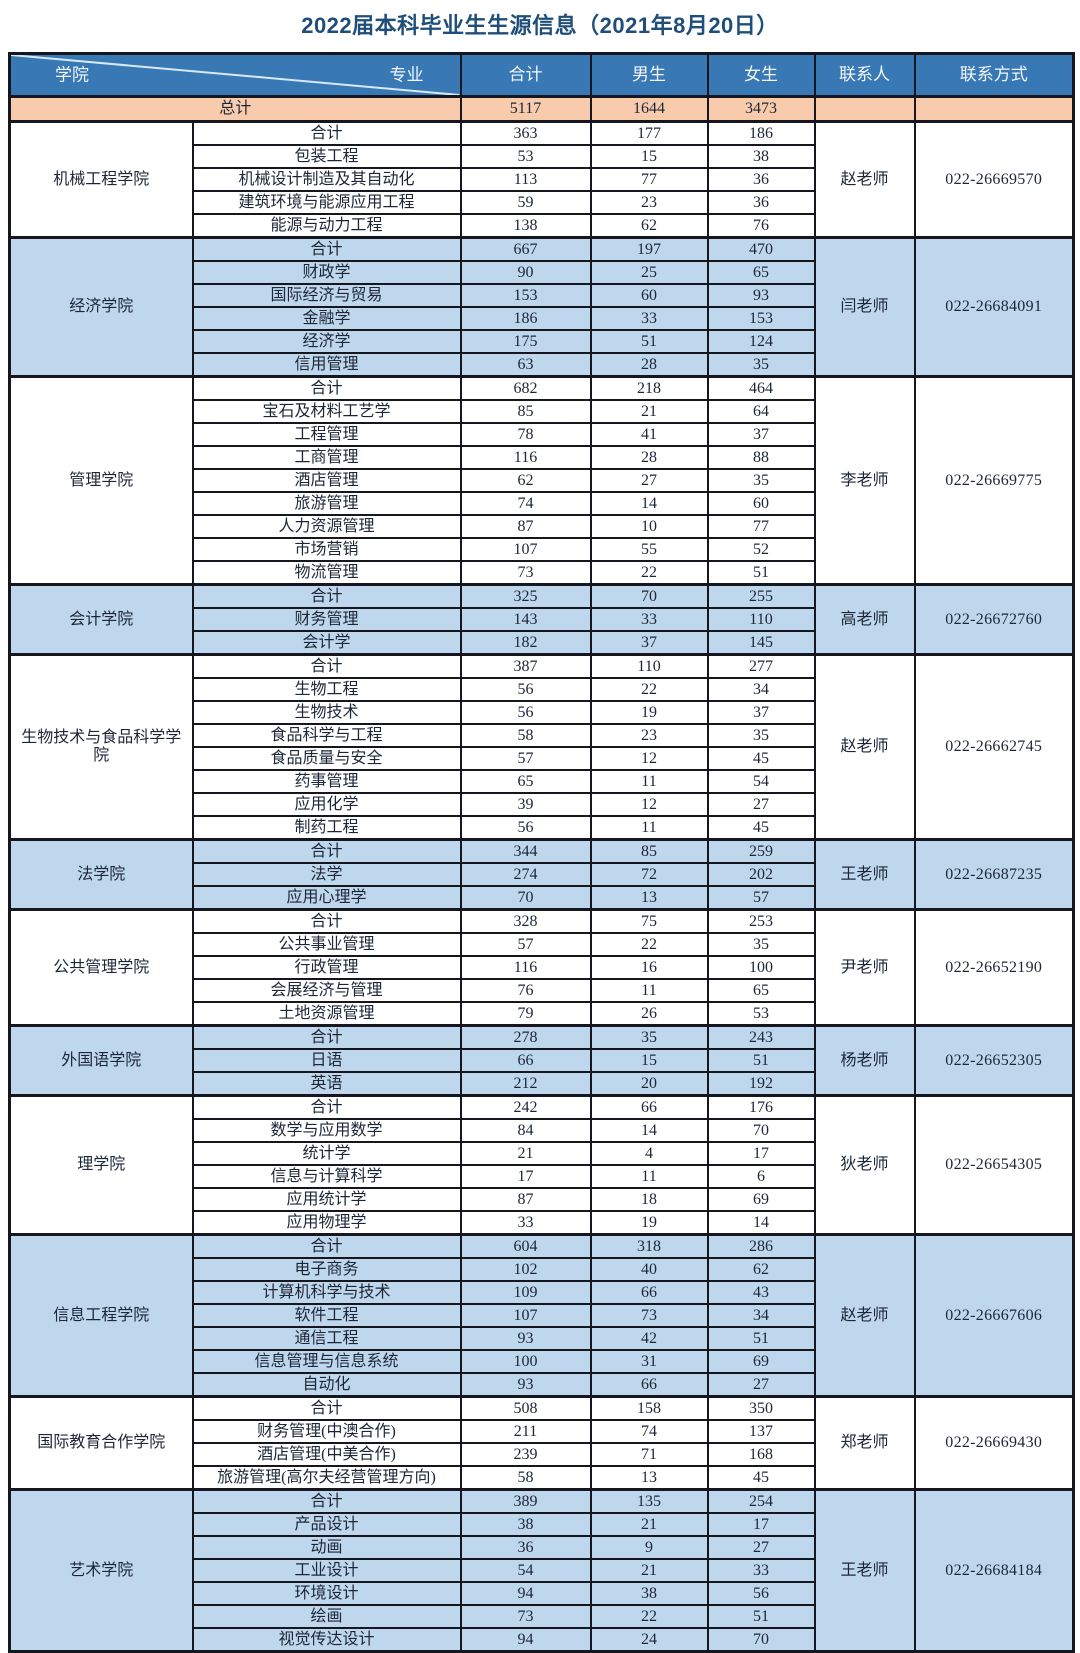  Describe the element at coordinates (761, 828) in the screenshot. I see `female-value-cell: 45` at that location.